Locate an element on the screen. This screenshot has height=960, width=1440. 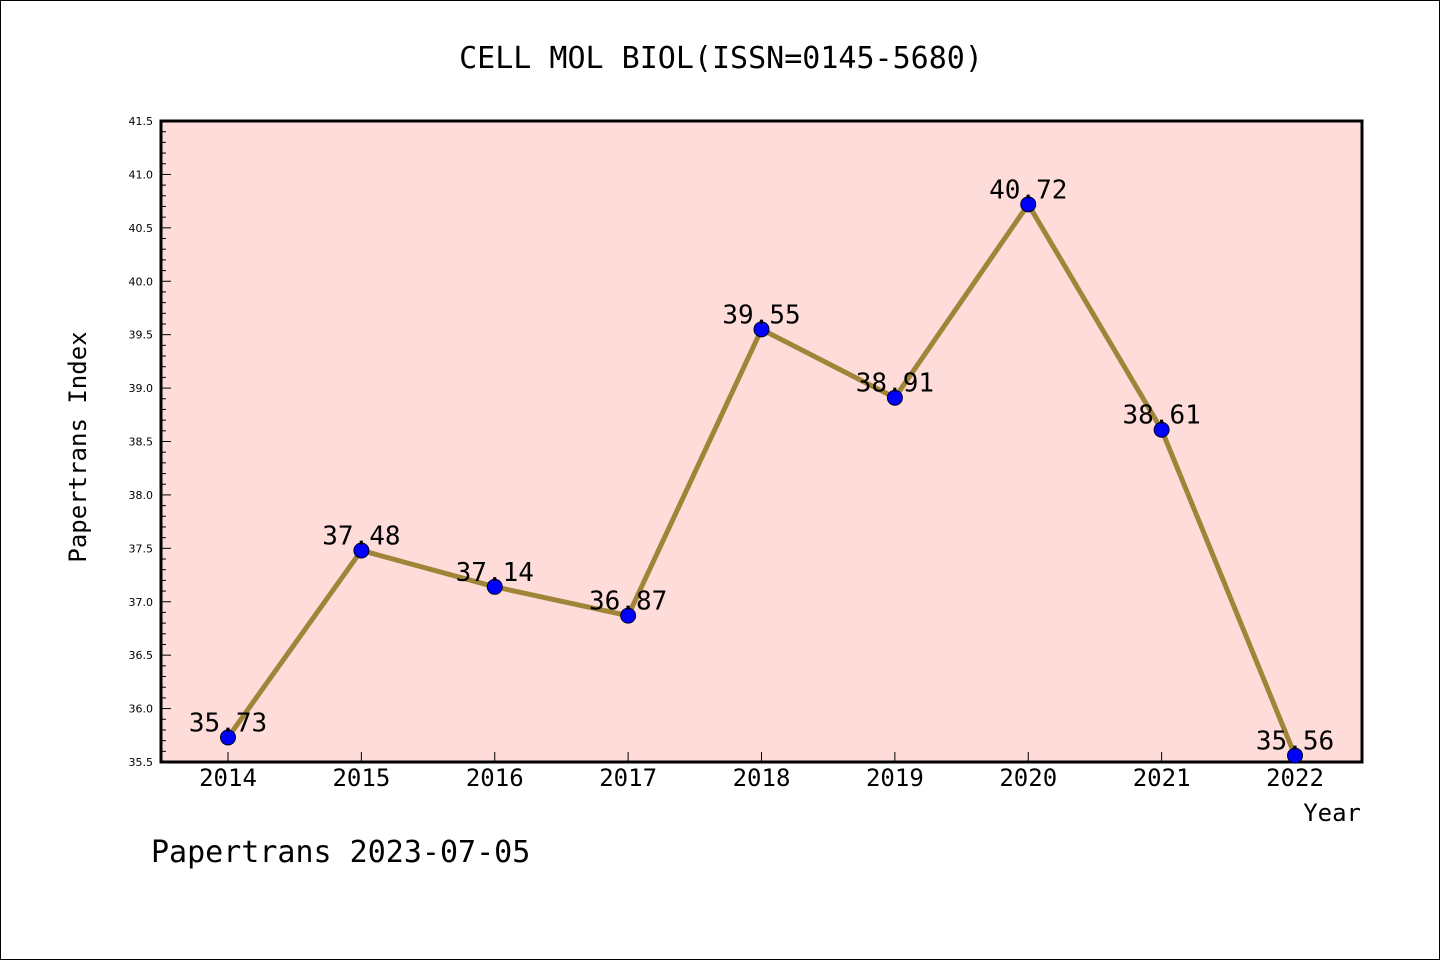
data-label: 40.72 is located at coordinates (1028, 190).